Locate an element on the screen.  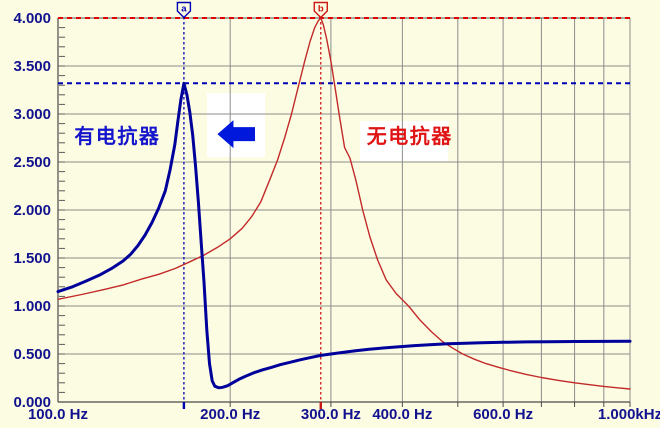
cursor-flag-letter-a: a is located at coordinates (184, 9).